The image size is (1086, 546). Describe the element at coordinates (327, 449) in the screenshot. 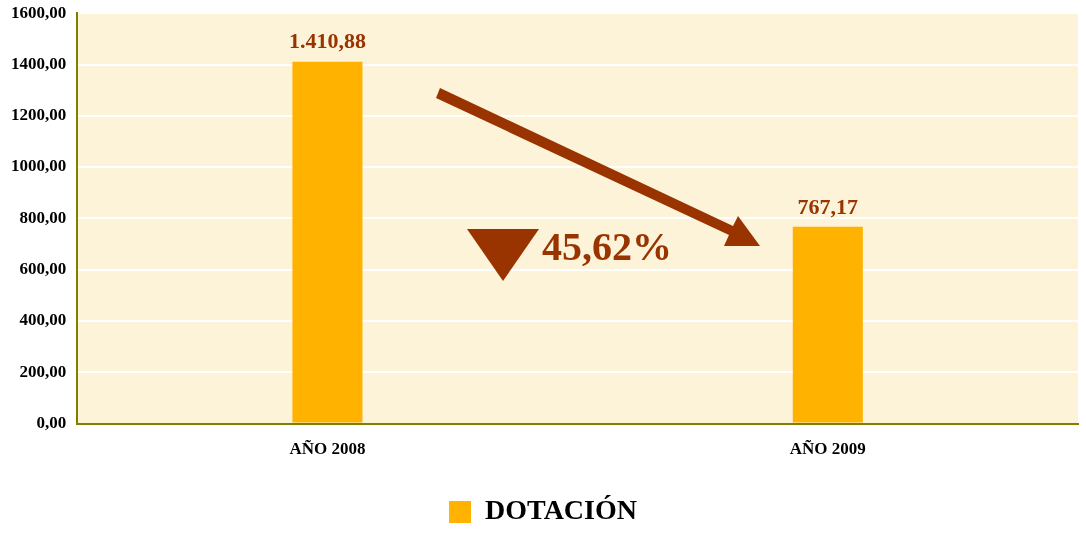

I see `x-tick-label: AÑO 2008` at that location.